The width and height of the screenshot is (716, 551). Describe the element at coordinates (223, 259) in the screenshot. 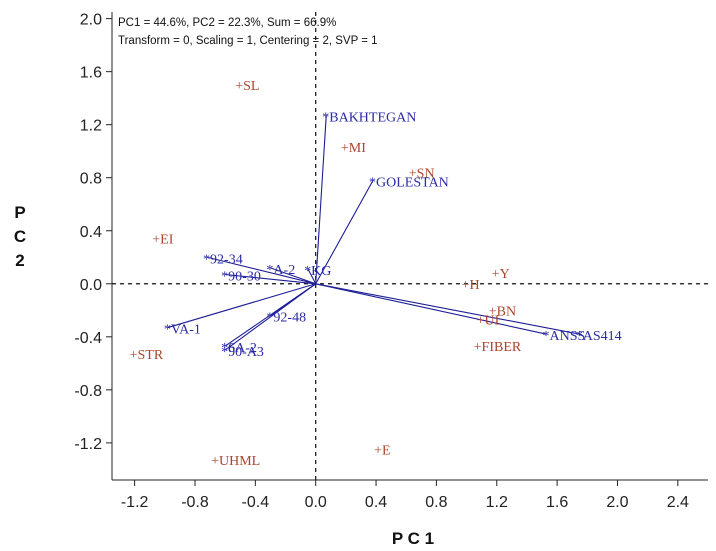

I see `genotype-point-label: *92-34` at that location.